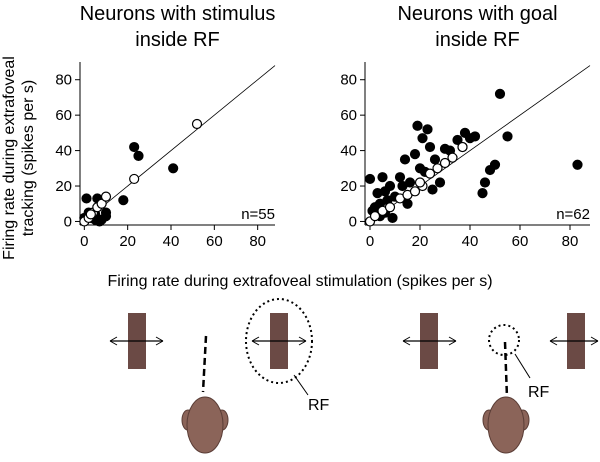 The image size is (600, 462). I want to click on annotation: n=62, so click(573, 214).